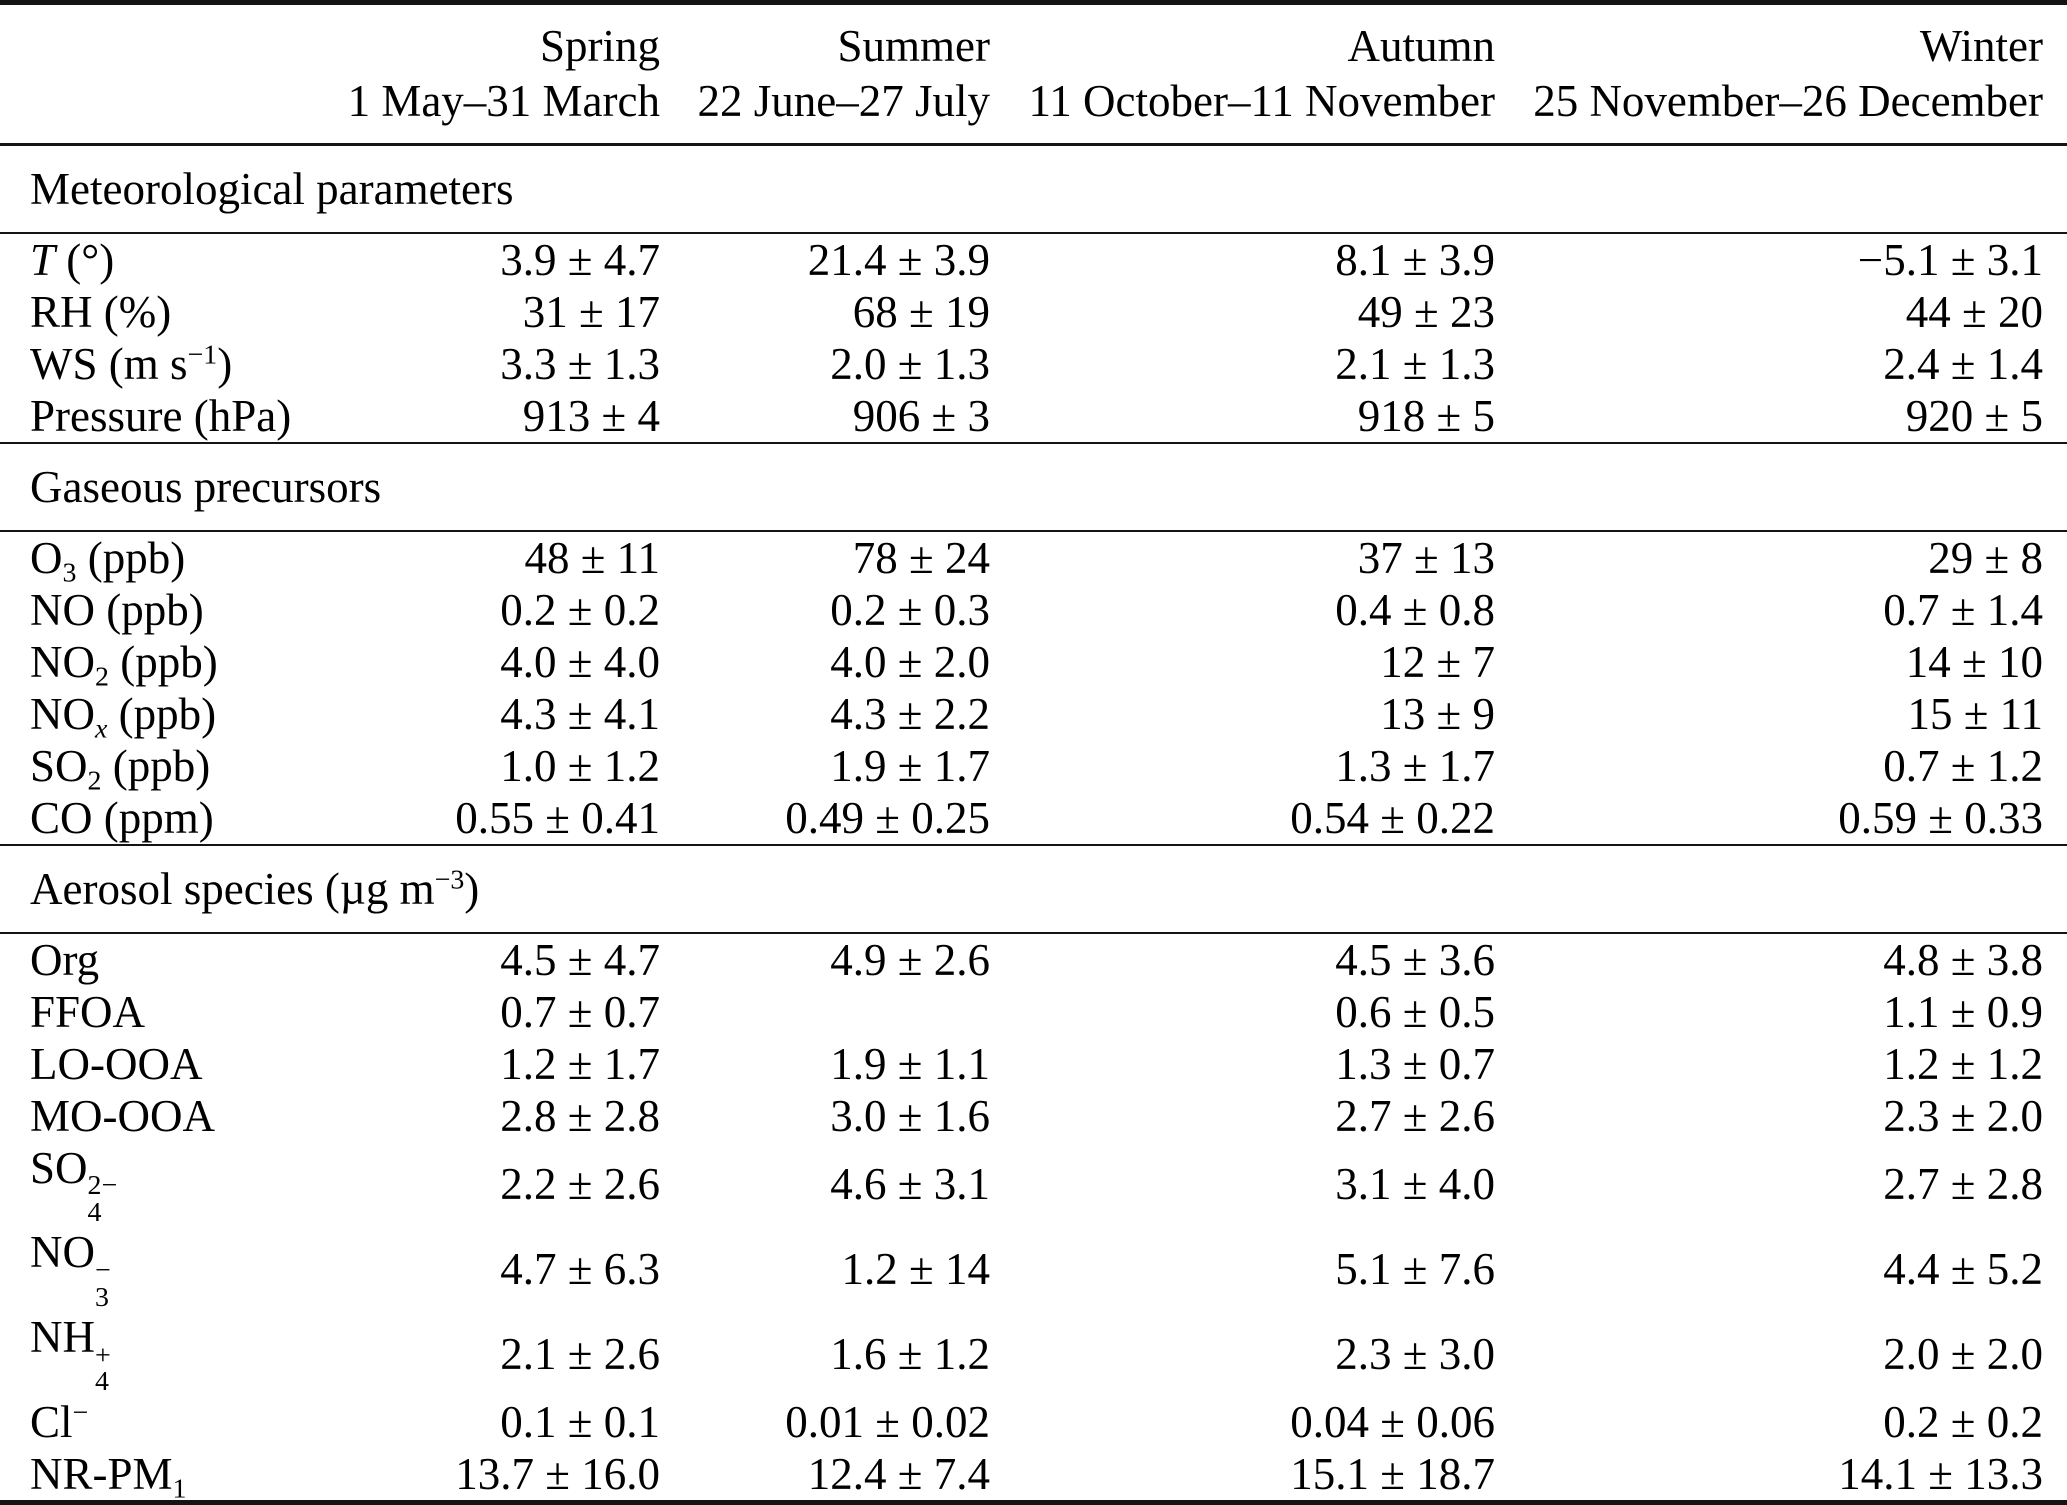 The width and height of the screenshot is (2067, 1505). What do you see at coordinates (1392, 817) in the screenshot?
I see `value-autumn: 0.54 ± 0.22` at bounding box center [1392, 817].